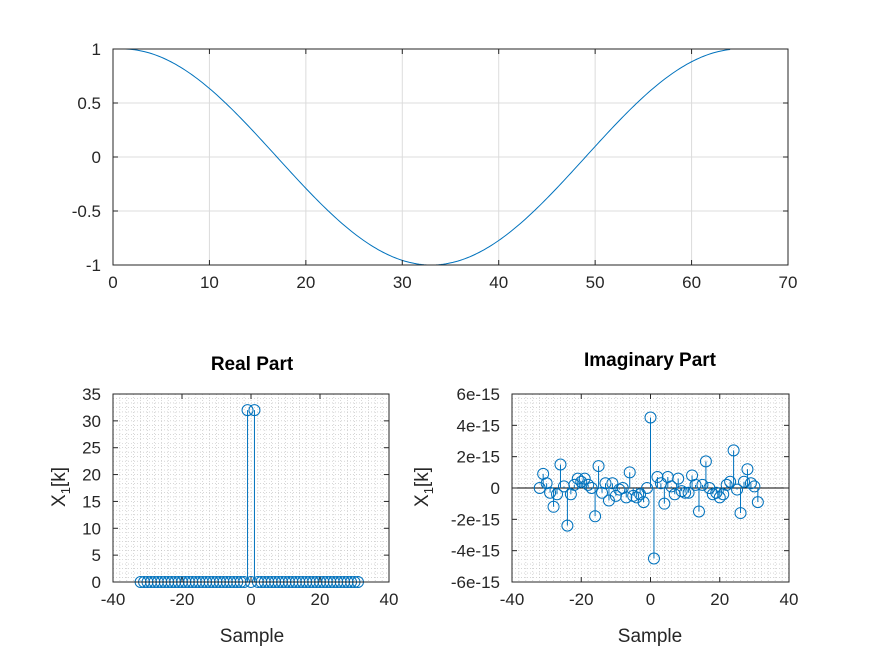 This screenshot has width=872, height=654. Describe the element at coordinates (691, 282) in the screenshot. I see `x-tick-label: 60` at that location.